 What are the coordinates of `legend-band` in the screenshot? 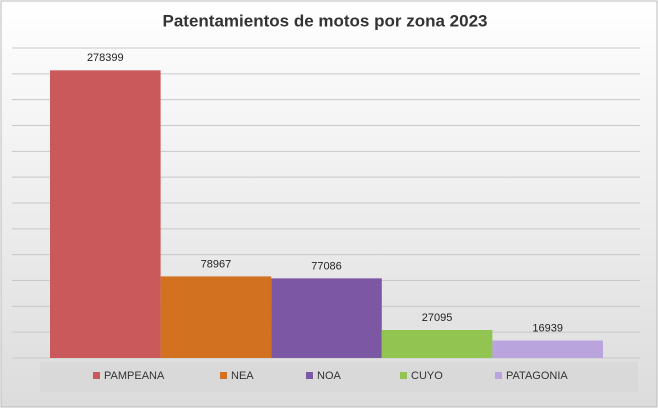 It's located at (339, 377).